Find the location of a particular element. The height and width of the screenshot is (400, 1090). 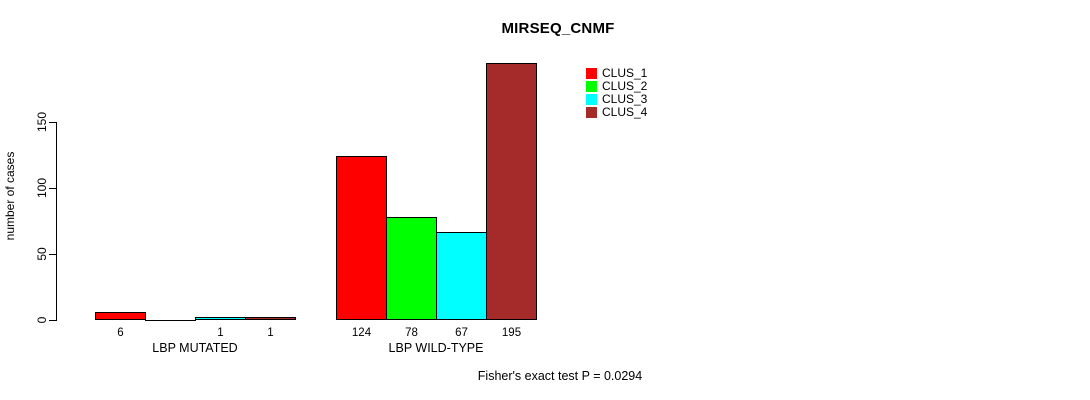

bar-value-label: 124 is located at coordinates (361, 333).